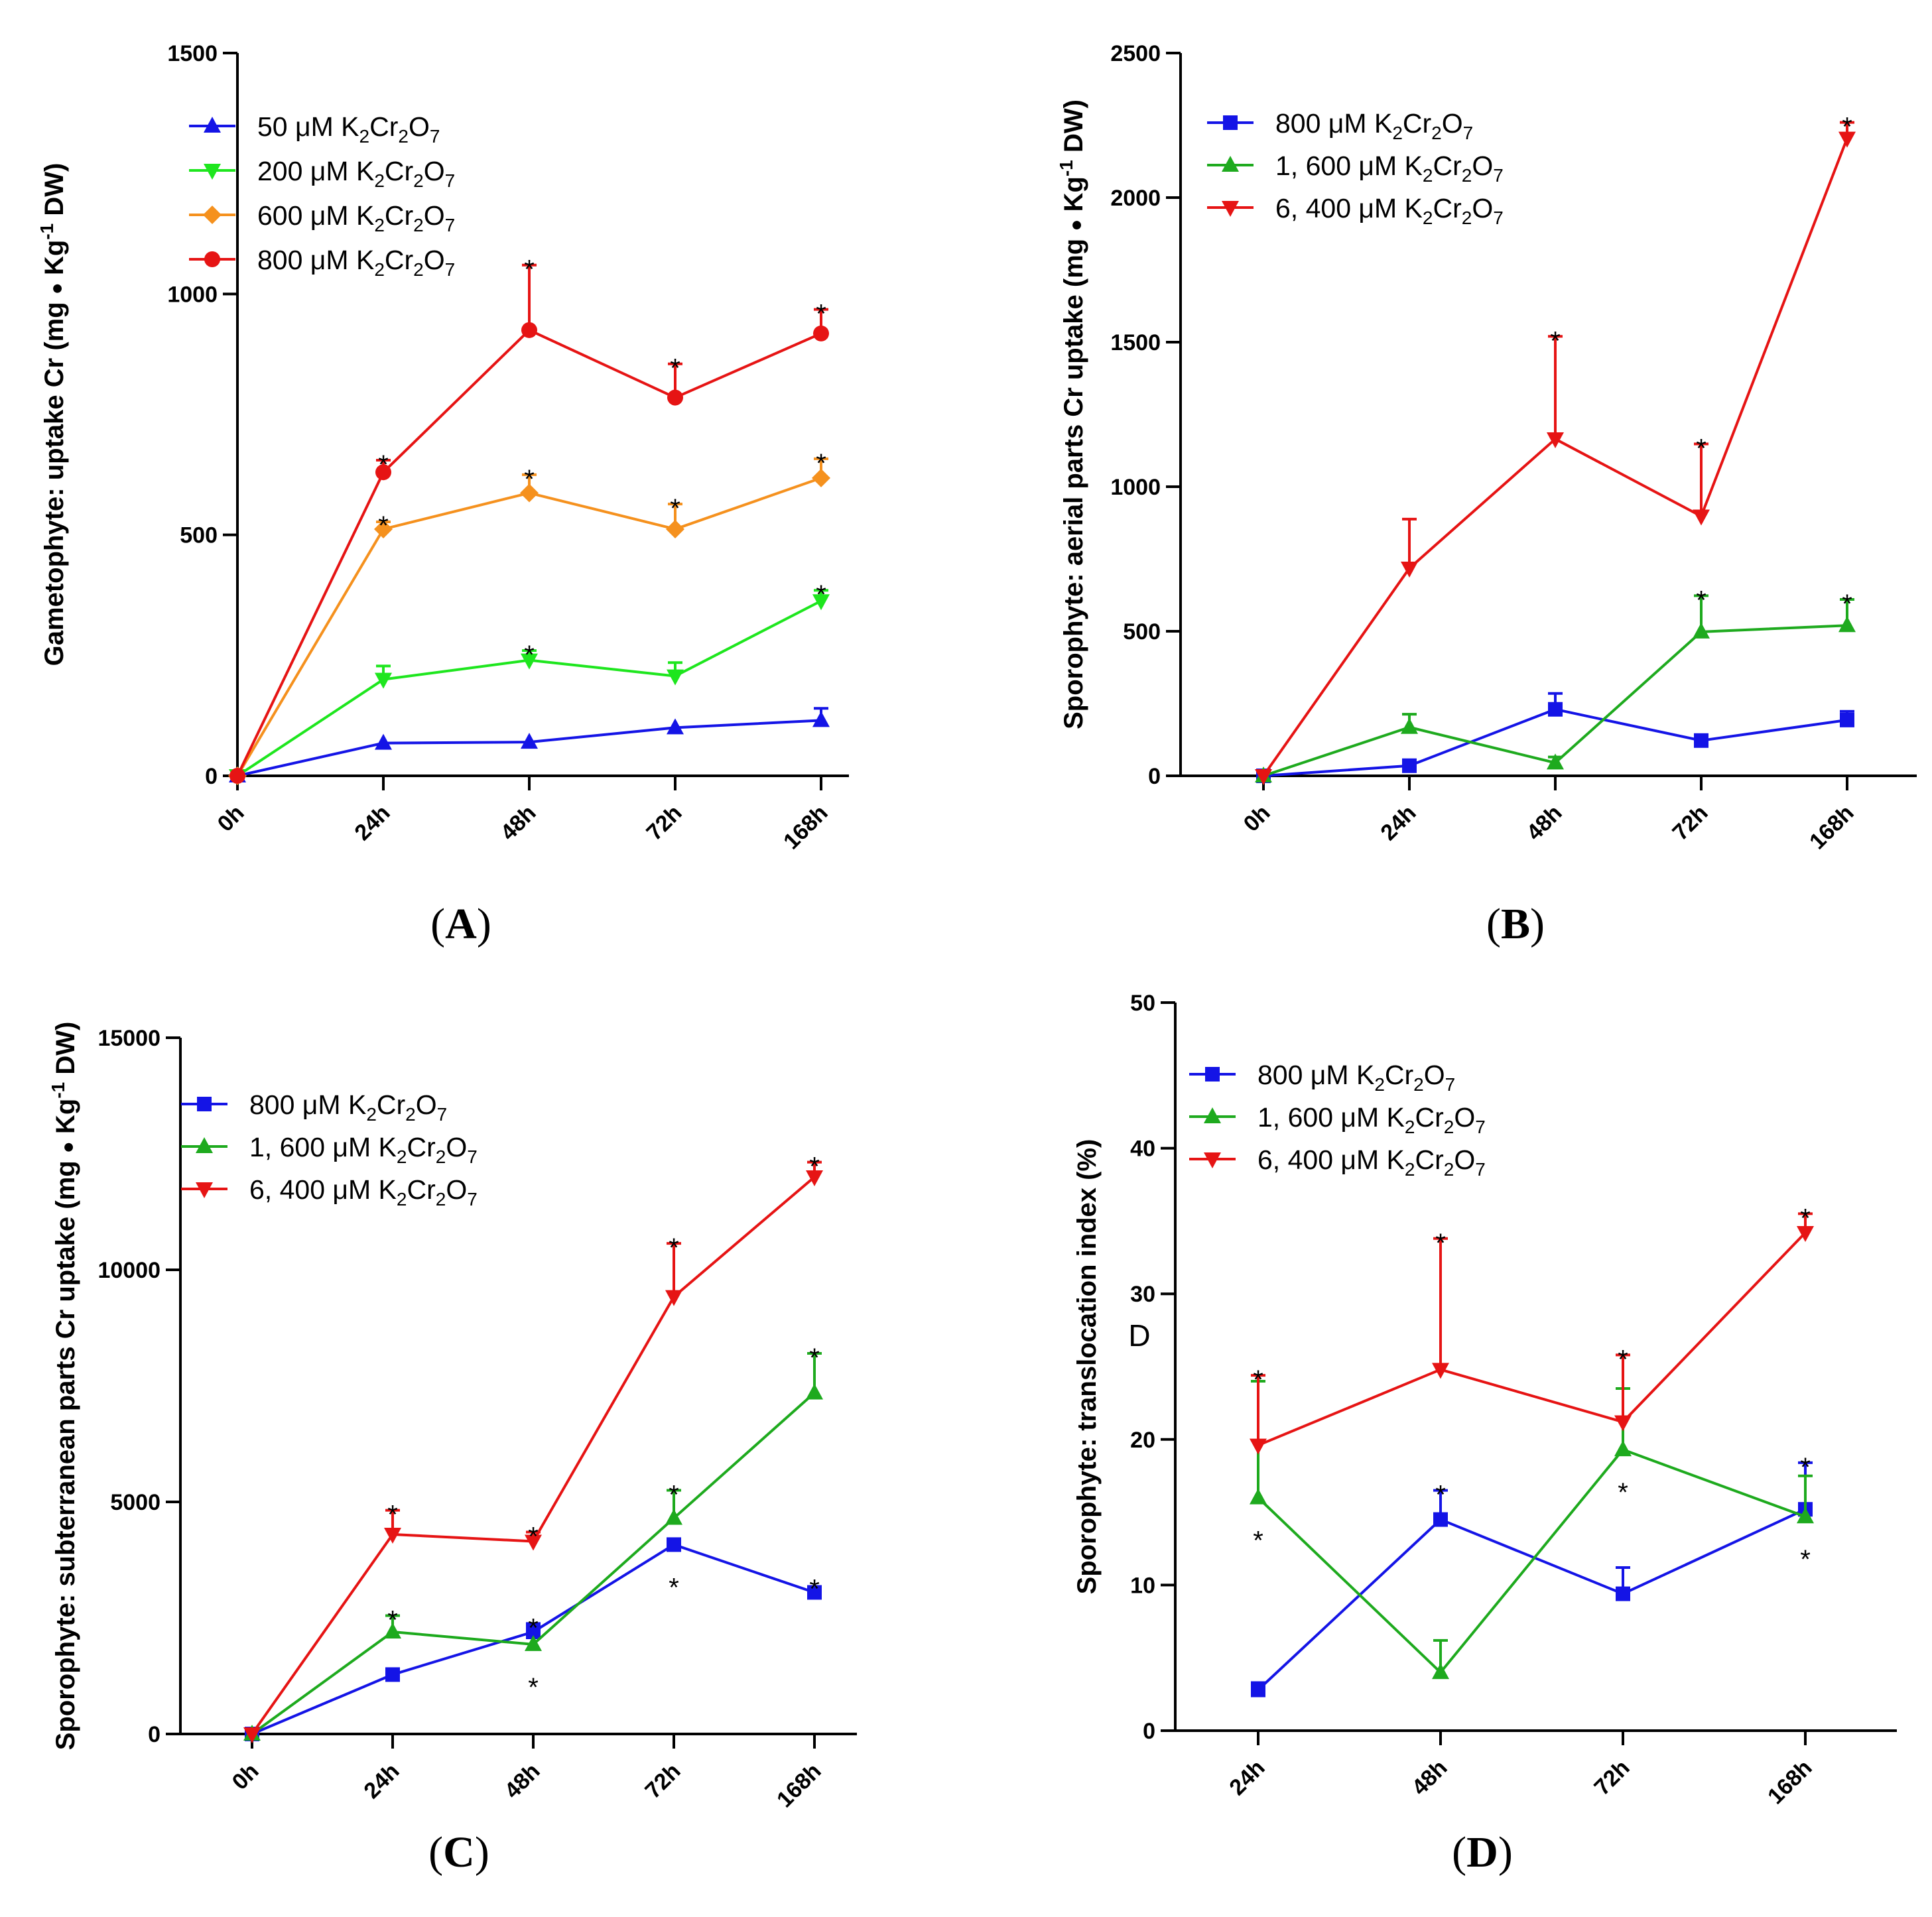  What do you see at coordinates (1139, 1335) in the screenshot?
I see `stray-panel-letter: D` at bounding box center [1139, 1335].